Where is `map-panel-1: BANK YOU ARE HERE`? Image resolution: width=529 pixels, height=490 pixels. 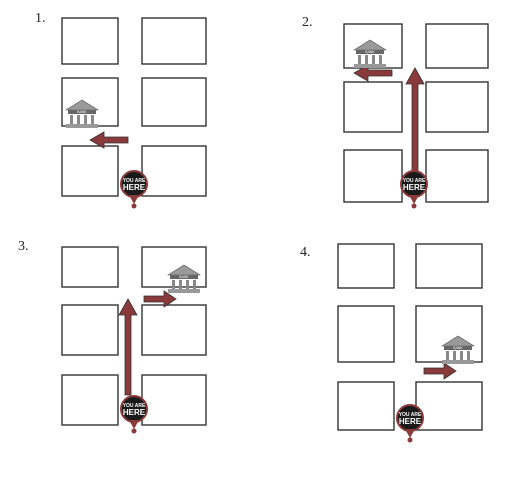
map-panel-1: BANK YOU ARE HERE is located at coordinates (134, 116).